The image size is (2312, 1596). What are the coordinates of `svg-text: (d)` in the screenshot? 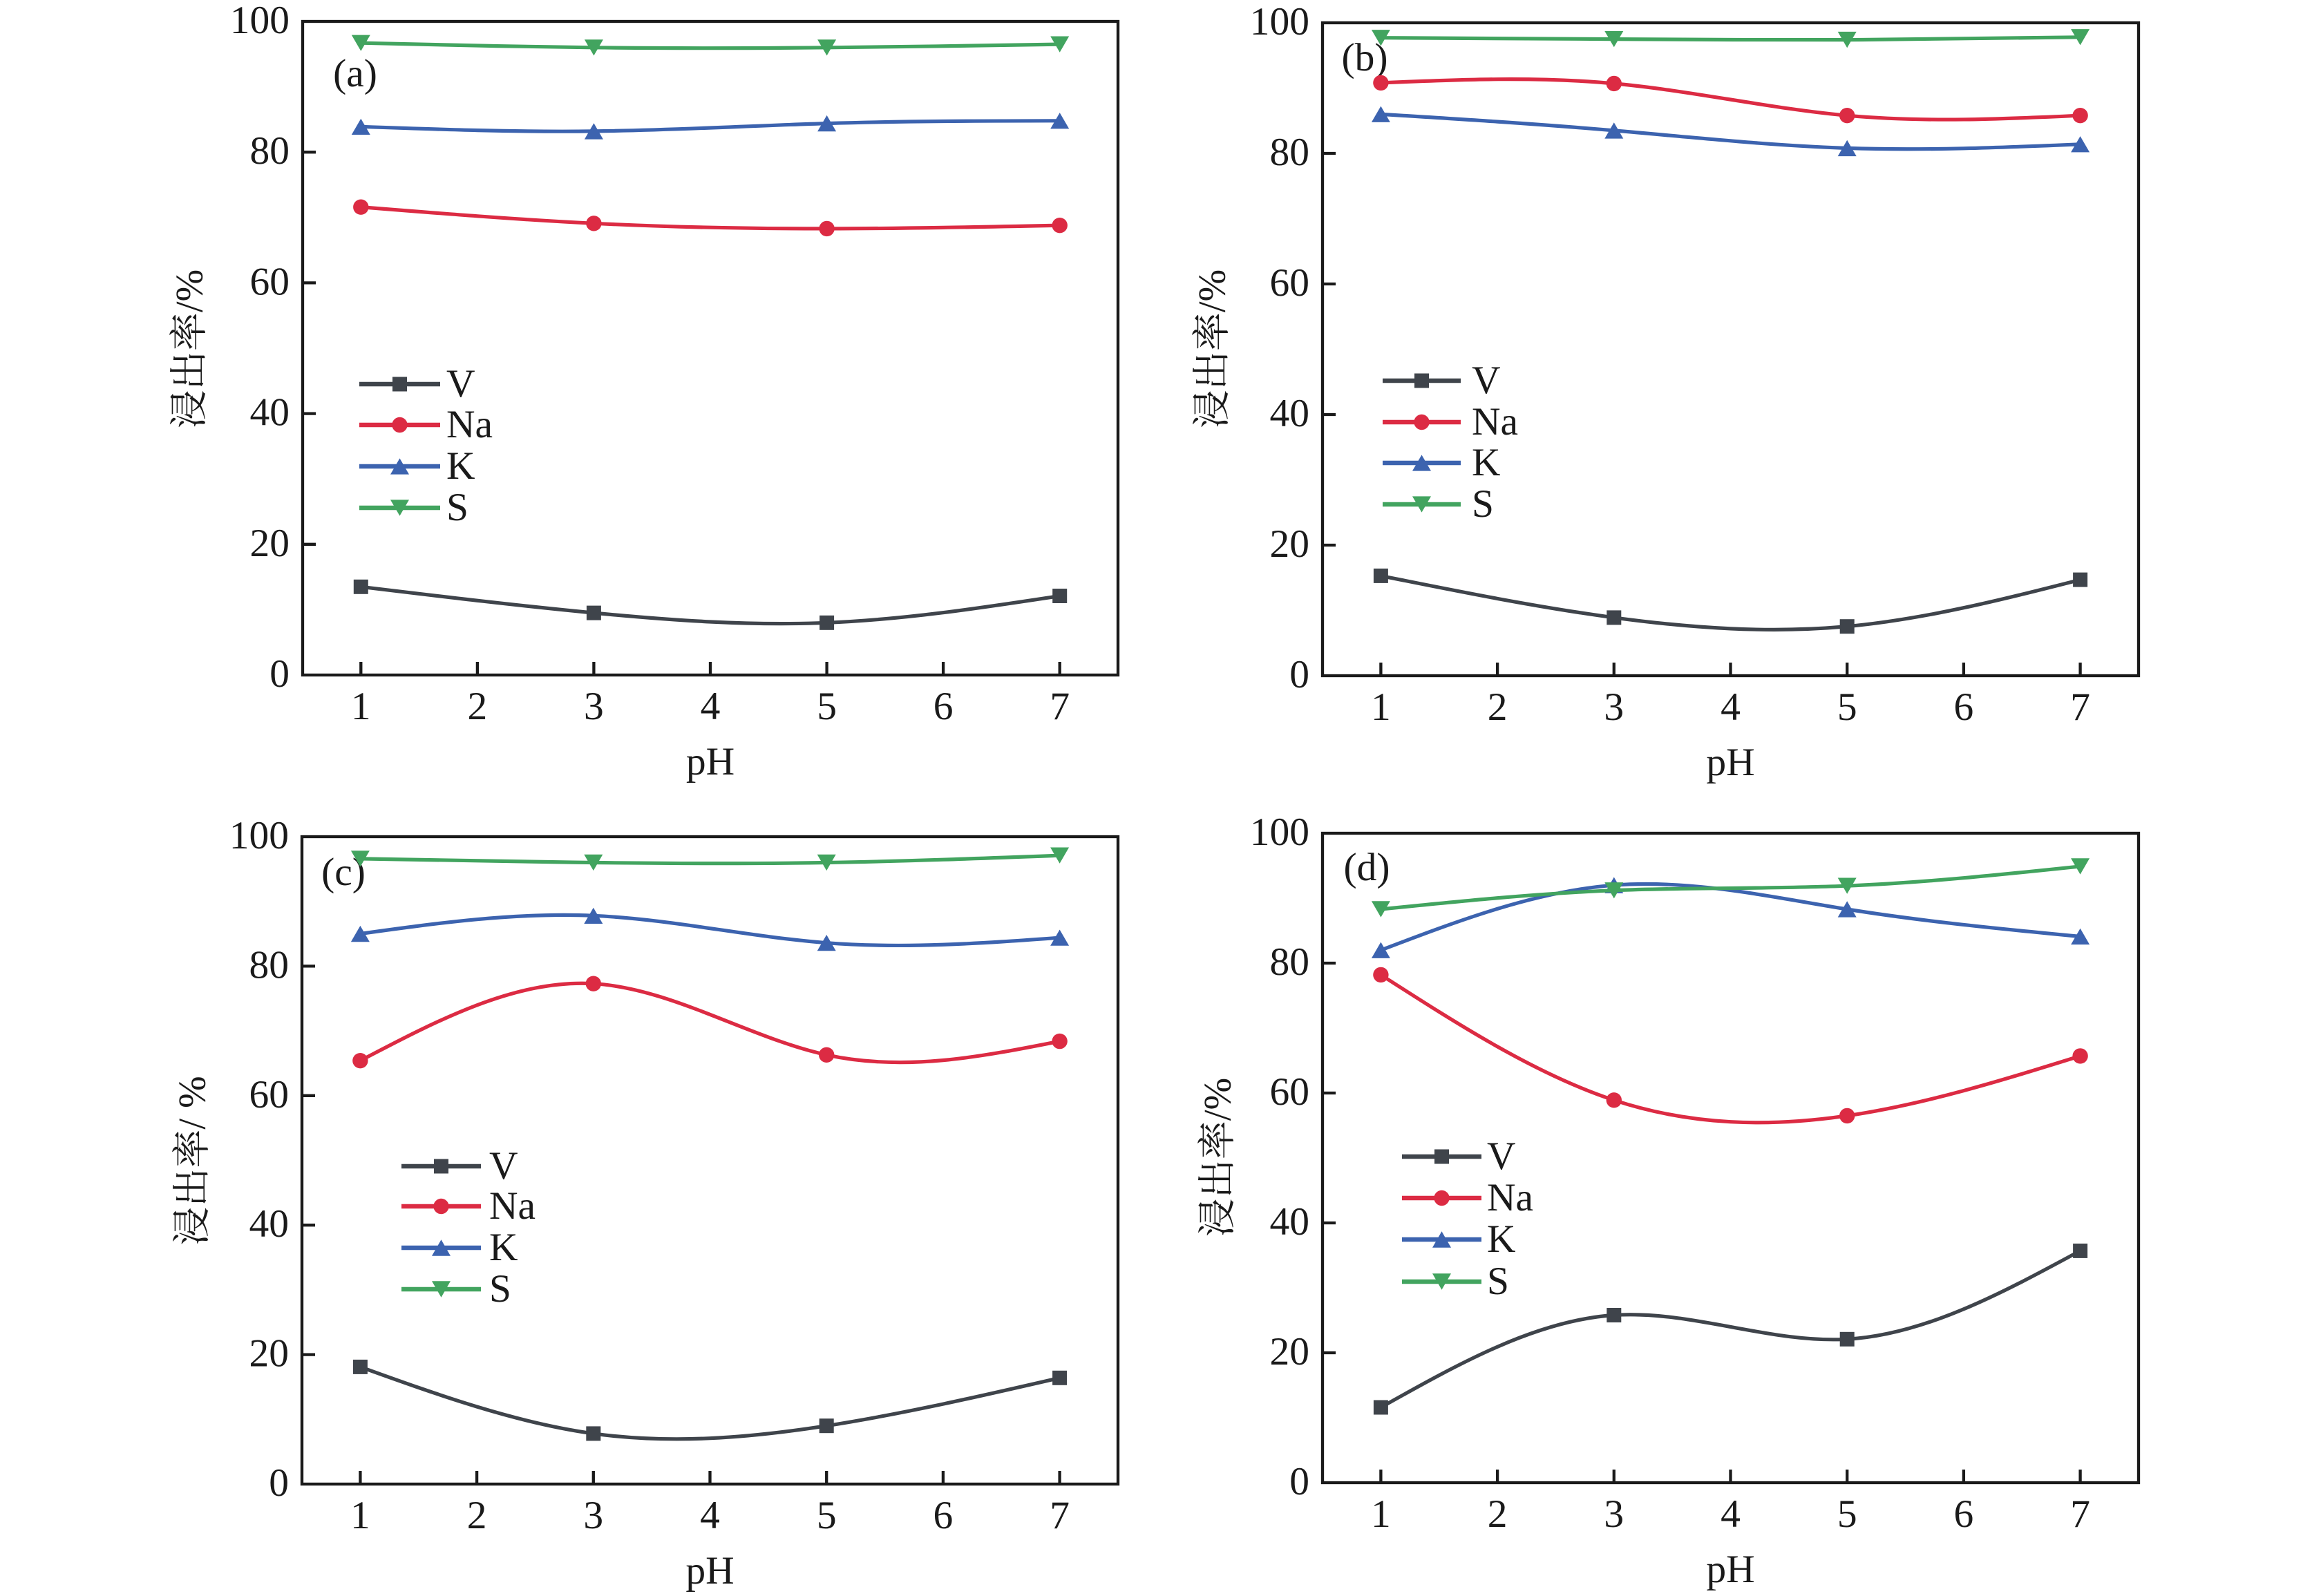 It's located at (1366, 867).